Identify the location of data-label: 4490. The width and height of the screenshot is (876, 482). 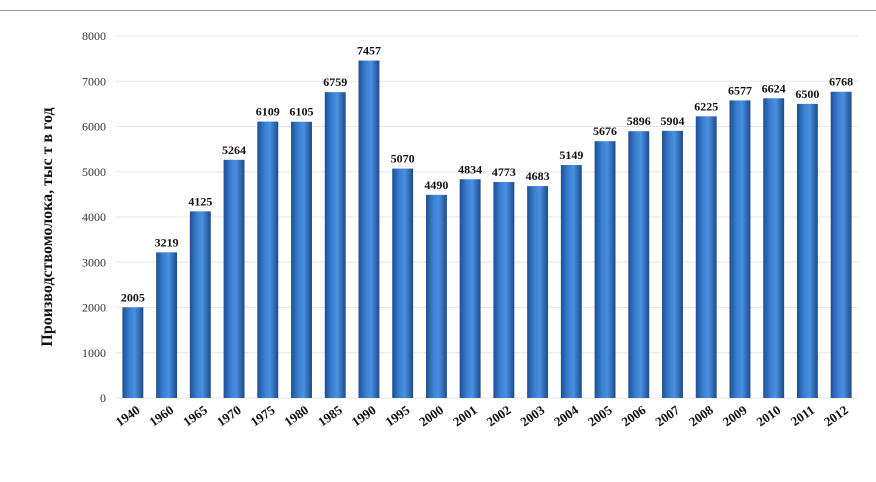
(436, 185).